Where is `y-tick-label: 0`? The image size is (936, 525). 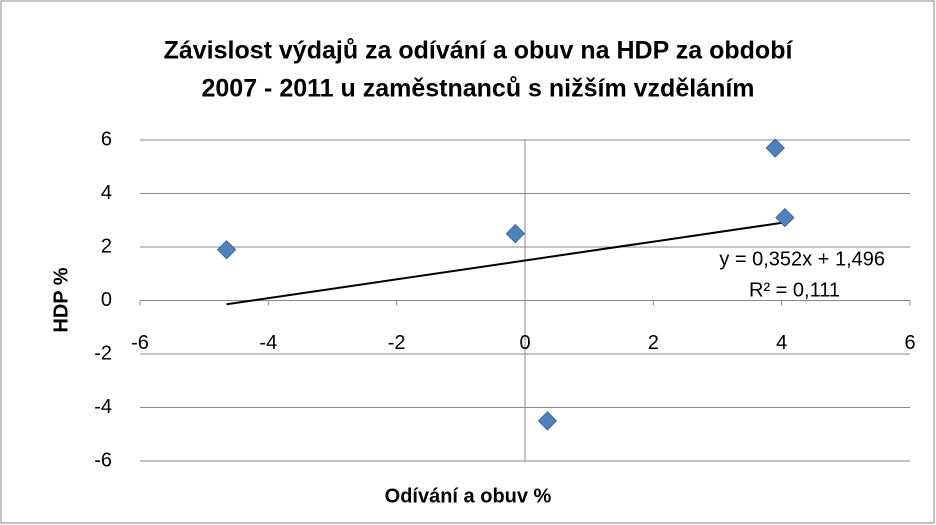
y-tick-label: 0 is located at coordinates (106, 300).